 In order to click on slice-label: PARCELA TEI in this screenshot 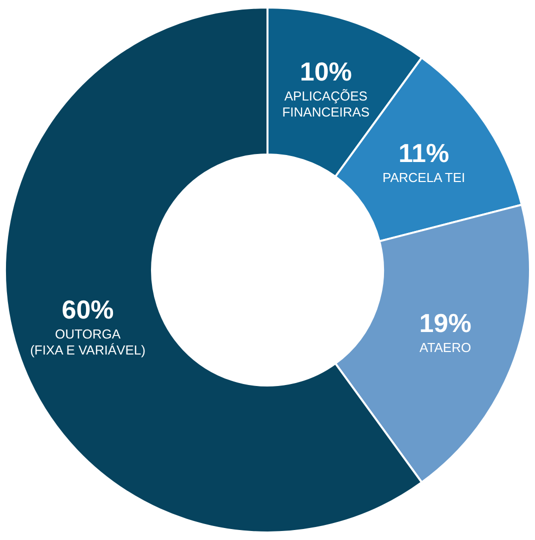, I will do `click(424, 177)`.